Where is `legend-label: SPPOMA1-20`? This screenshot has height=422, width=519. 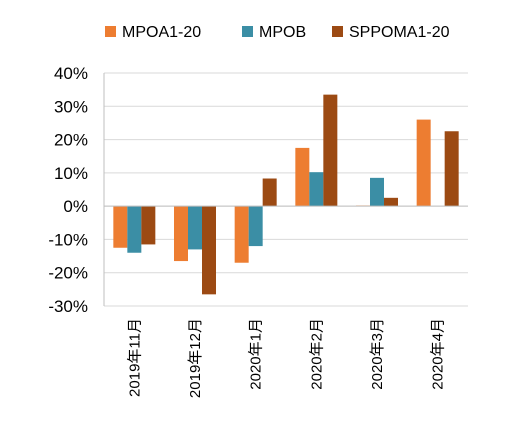
legend-label: SPPOMA1-20 is located at coordinates (399, 32).